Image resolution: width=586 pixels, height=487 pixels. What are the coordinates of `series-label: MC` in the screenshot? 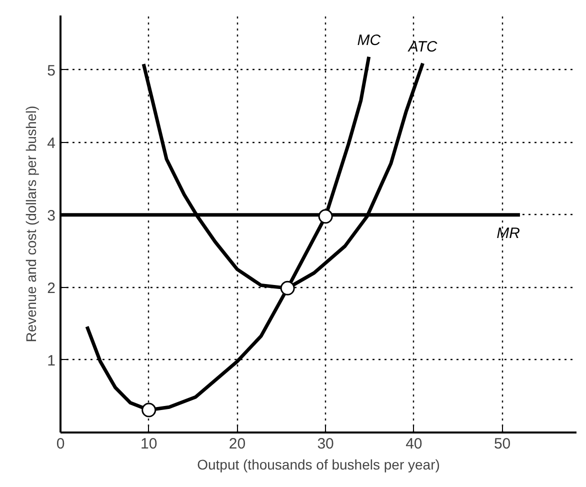 It's located at (369, 40).